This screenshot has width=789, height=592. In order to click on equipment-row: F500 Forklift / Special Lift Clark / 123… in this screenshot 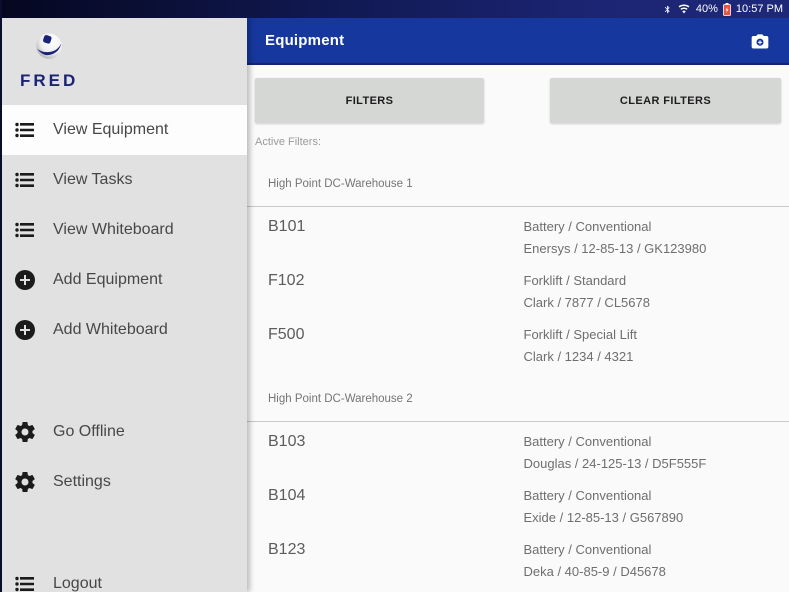, I will do `click(518, 342)`.